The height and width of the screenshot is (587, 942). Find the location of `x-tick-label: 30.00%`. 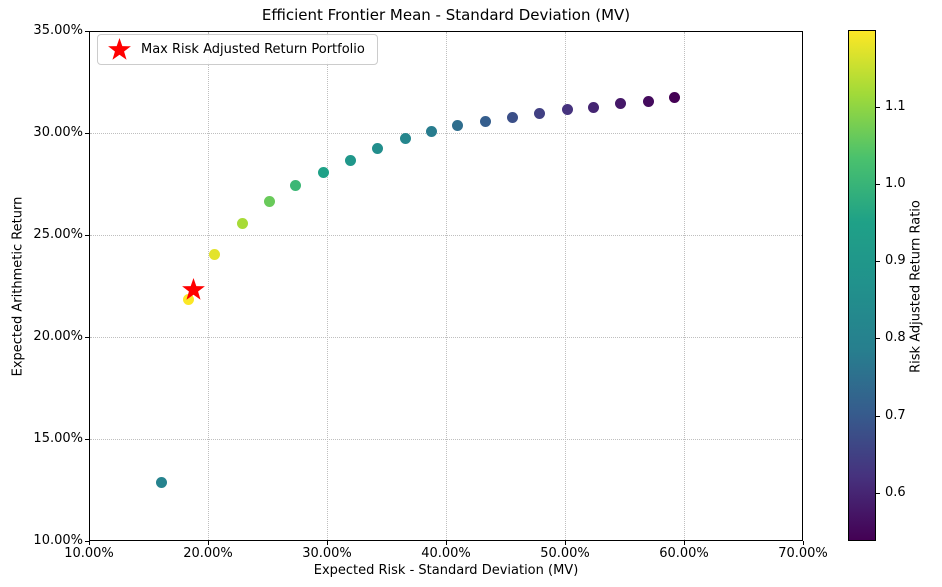

x-tick-label: 30.00% is located at coordinates (327, 553).